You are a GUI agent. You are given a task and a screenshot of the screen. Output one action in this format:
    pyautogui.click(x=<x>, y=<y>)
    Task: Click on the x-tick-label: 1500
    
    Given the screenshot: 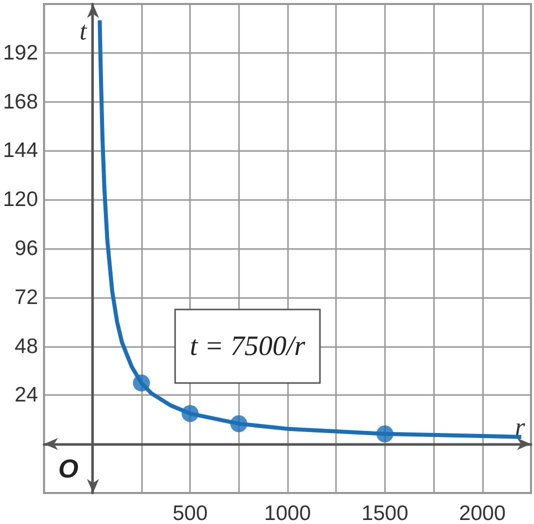 What is the action you would take?
    pyautogui.click(x=385, y=513)
    